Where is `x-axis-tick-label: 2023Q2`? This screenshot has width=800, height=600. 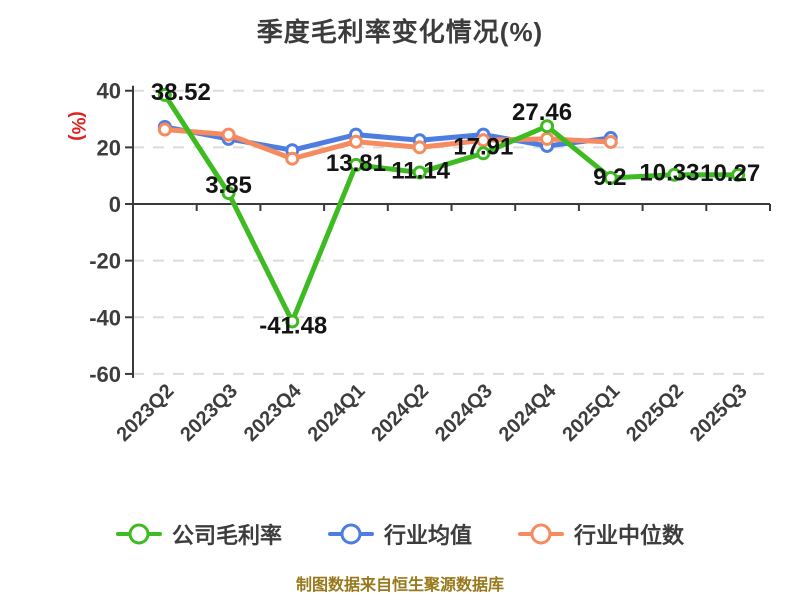 x-axis-tick-label: 2023Q2 is located at coordinates (146, 413).